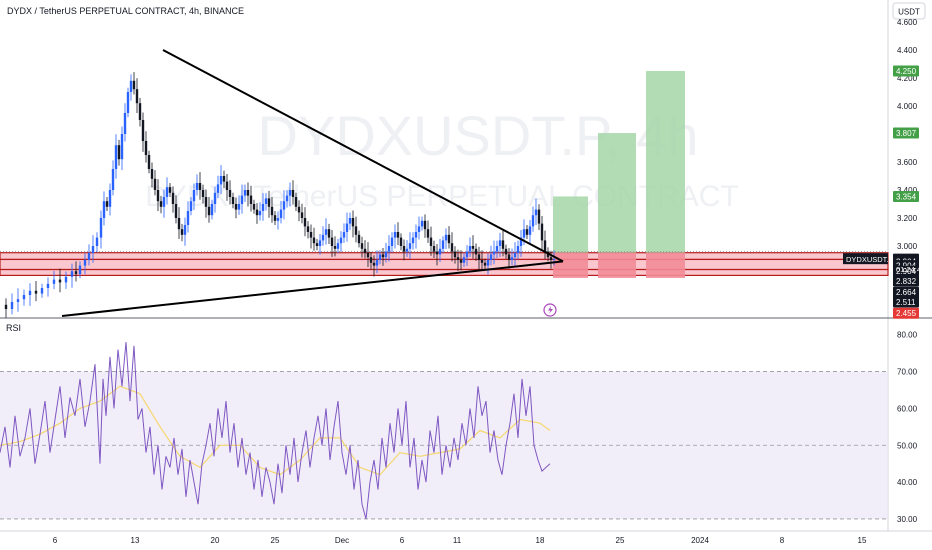  I want to click on price-label: 3.807, so click(906, 133).